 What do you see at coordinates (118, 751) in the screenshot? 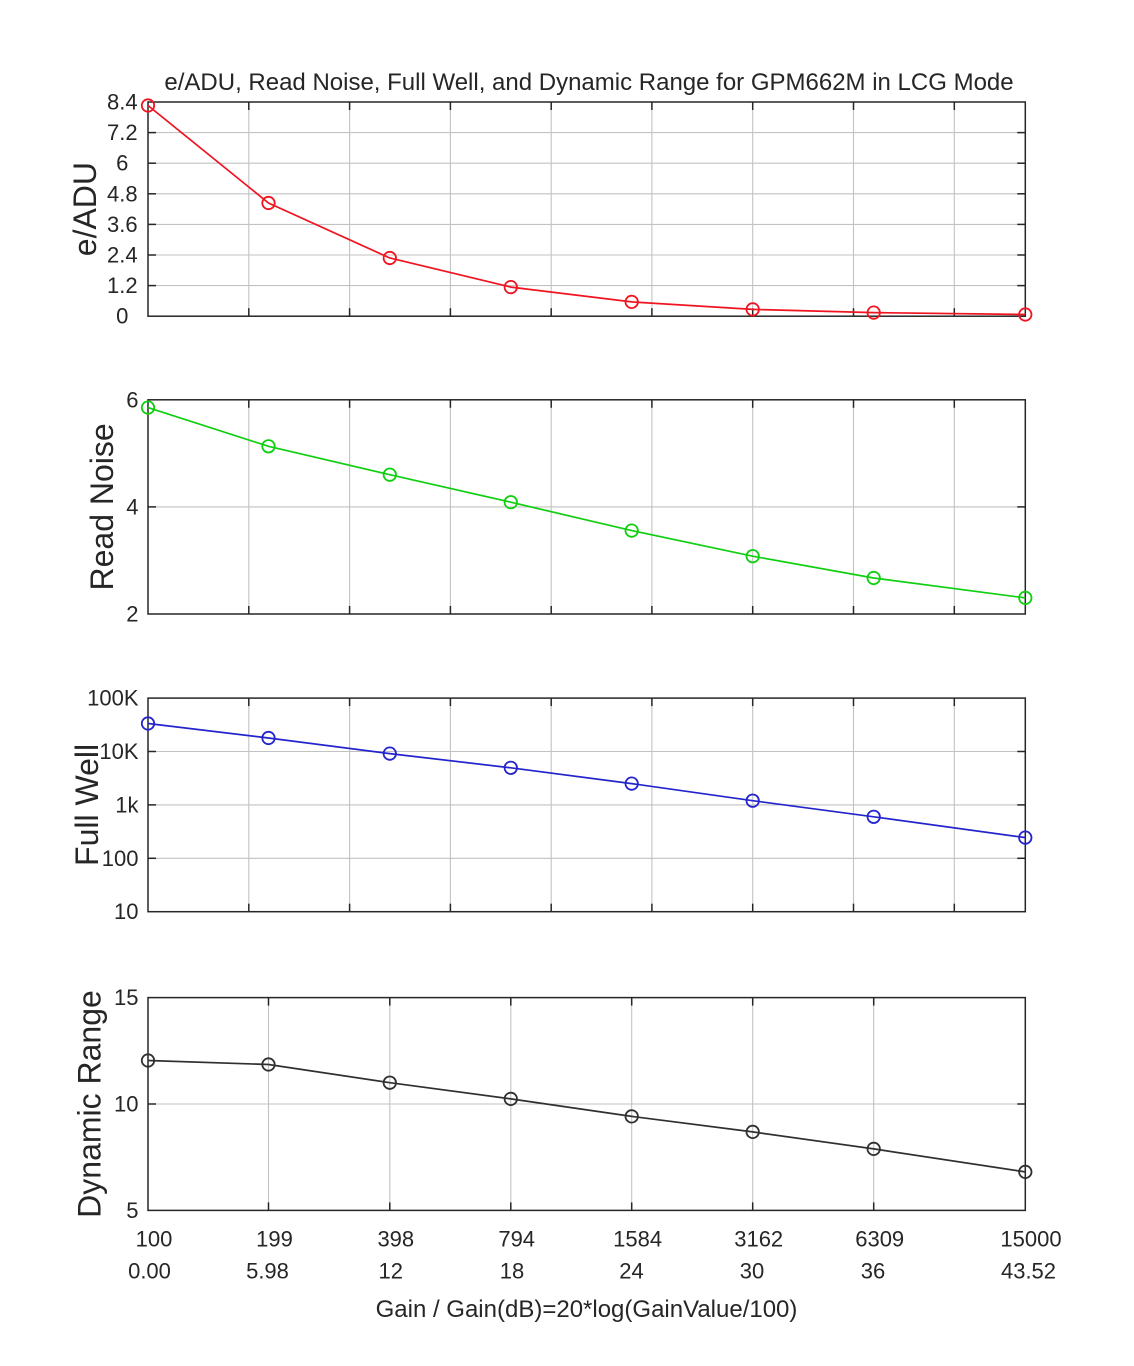
I see `svg-text: 10K` at bounding box center [118, 751].